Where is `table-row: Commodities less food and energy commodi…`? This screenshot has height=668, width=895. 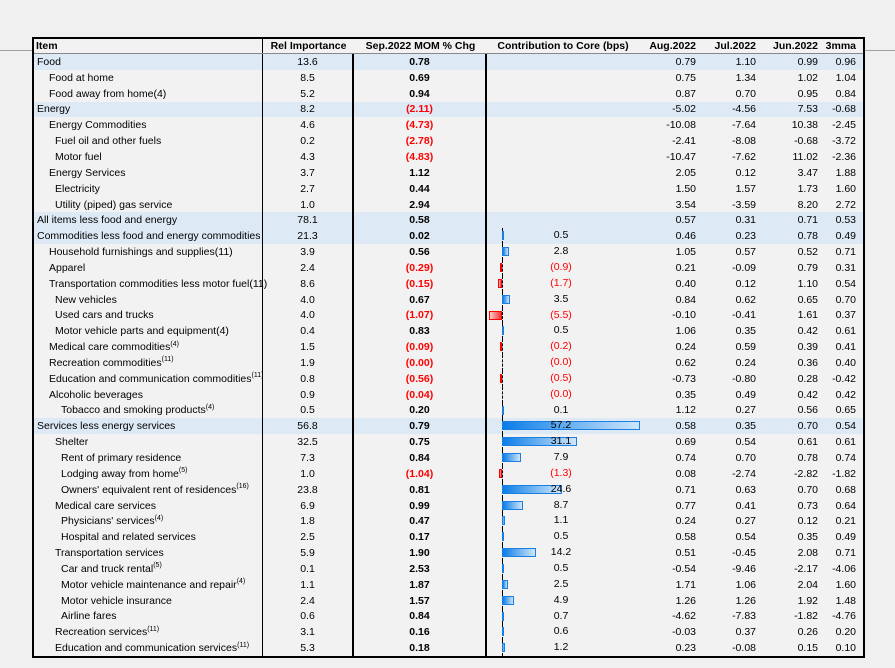 table-row: Commodities less food and energy commodi… is located at coordinates (448, 236).